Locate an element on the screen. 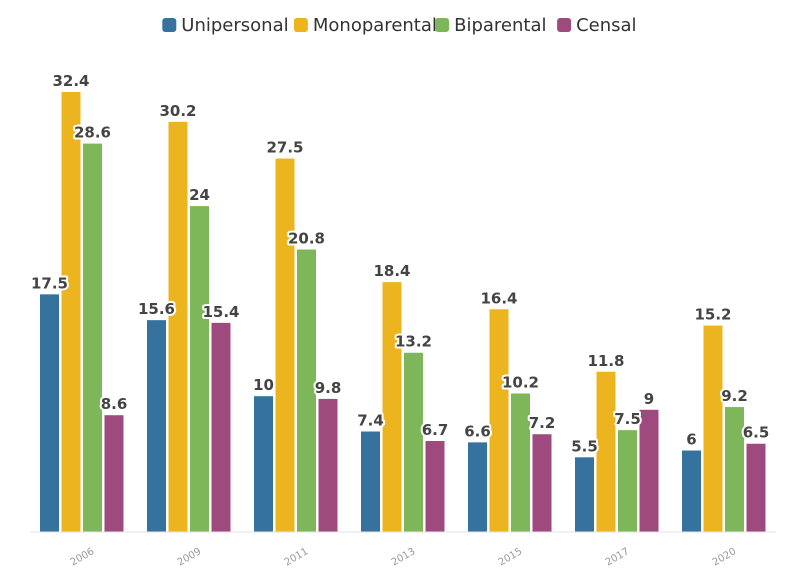 The width and height of the screenshot is (796, 575). bar-biparental-2013 is located at coordinates (413, 442).